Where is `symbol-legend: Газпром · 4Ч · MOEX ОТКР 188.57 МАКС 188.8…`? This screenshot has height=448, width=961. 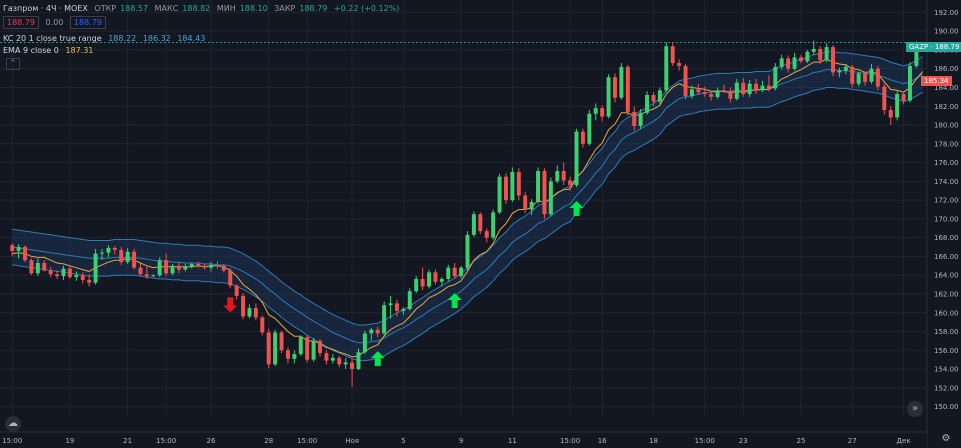
symbol-legend: Газпром · 4Ч · MOEX ОТКР 188.57 МАКС 188.8… is located at coordinates (203, 9).